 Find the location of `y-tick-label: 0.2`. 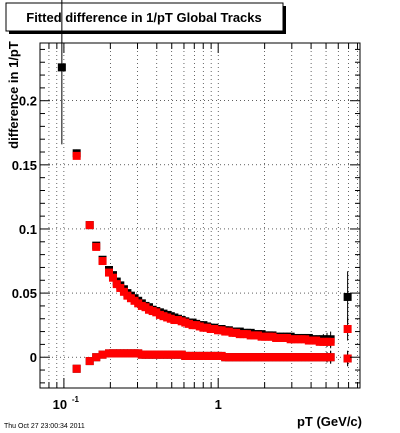

y-tick-label: 0.2 is located at coordinates (28, 101).